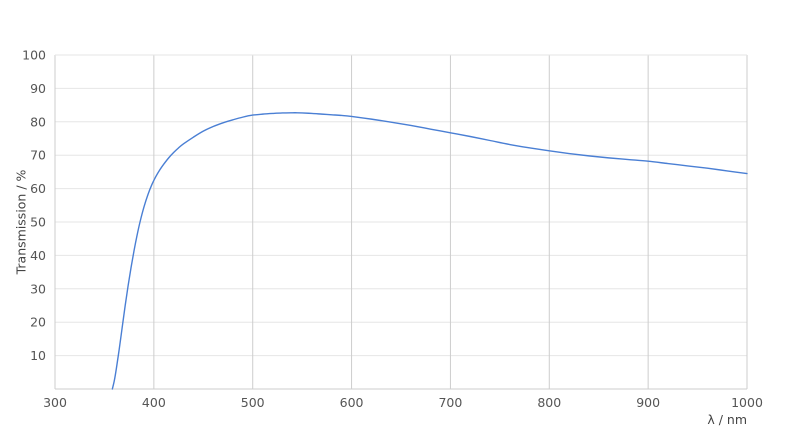 The height and width of the screenshot is (446, 800). I want to click on y-tick-label: 90, so click(38, 88).